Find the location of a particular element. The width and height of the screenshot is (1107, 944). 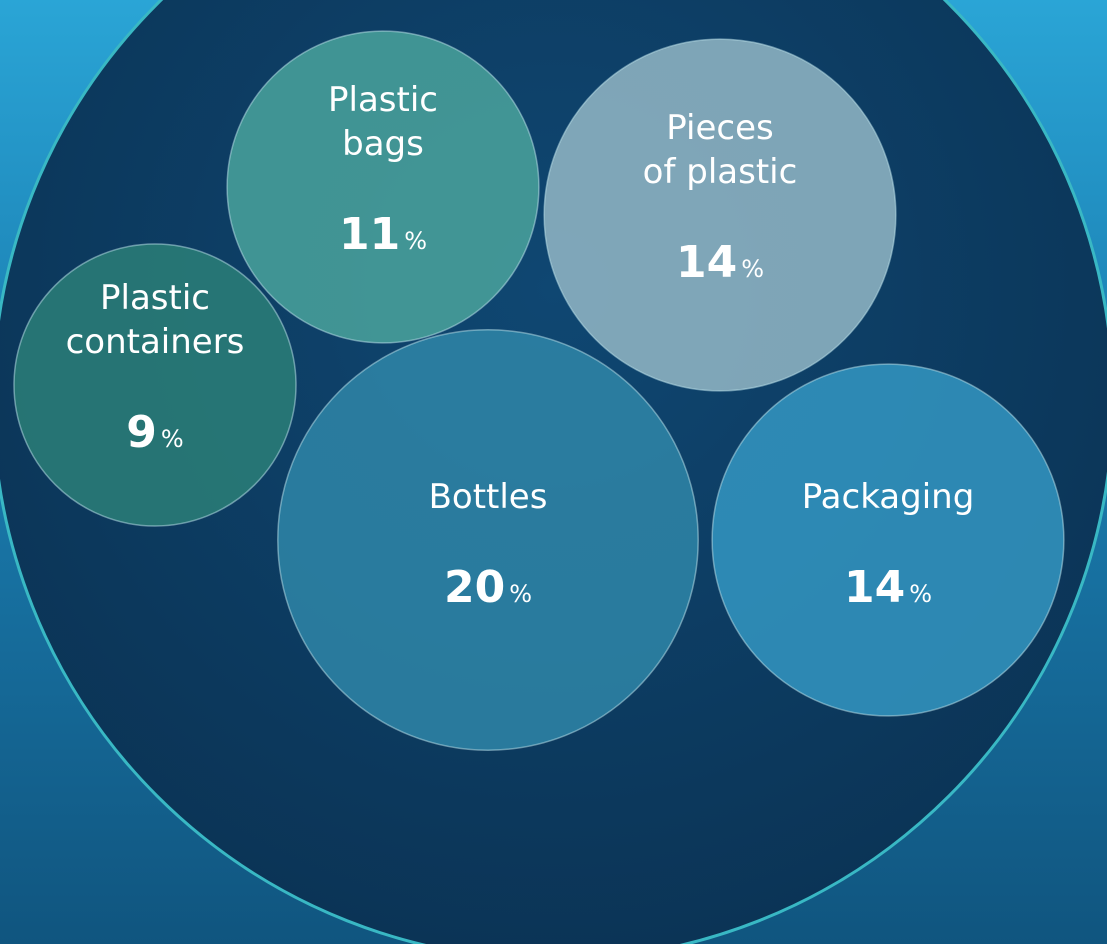

bubble-label: Pieces is located at coordinates (719, 128).